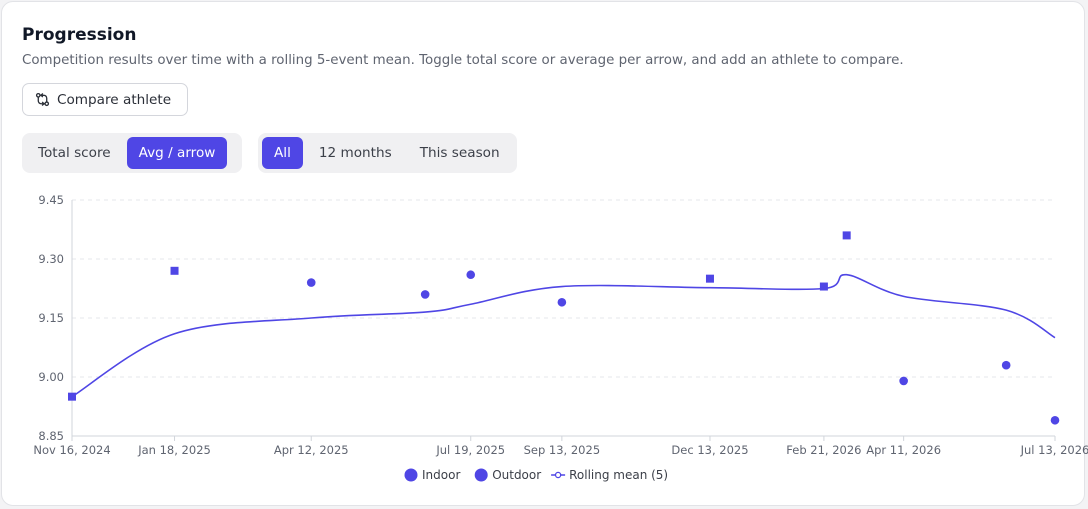  Describe the element at coordinates (79, 35) in the screenshot. I see `card-title: Progression` at that location.